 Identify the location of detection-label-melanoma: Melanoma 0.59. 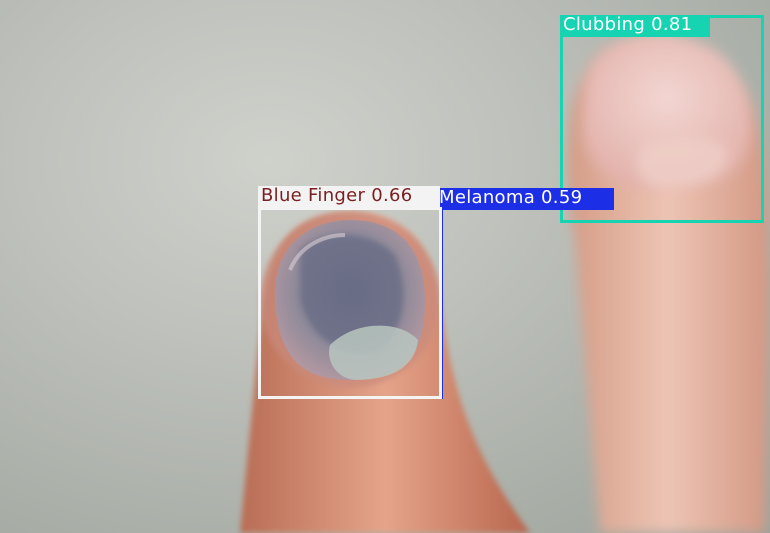
(525, 199).